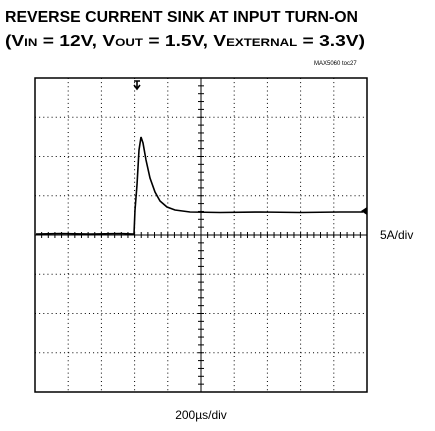 The height and width of the screenshot is (431, 435). I want to click on subtitle-text: = 1.5V, V, so click(184, 41).